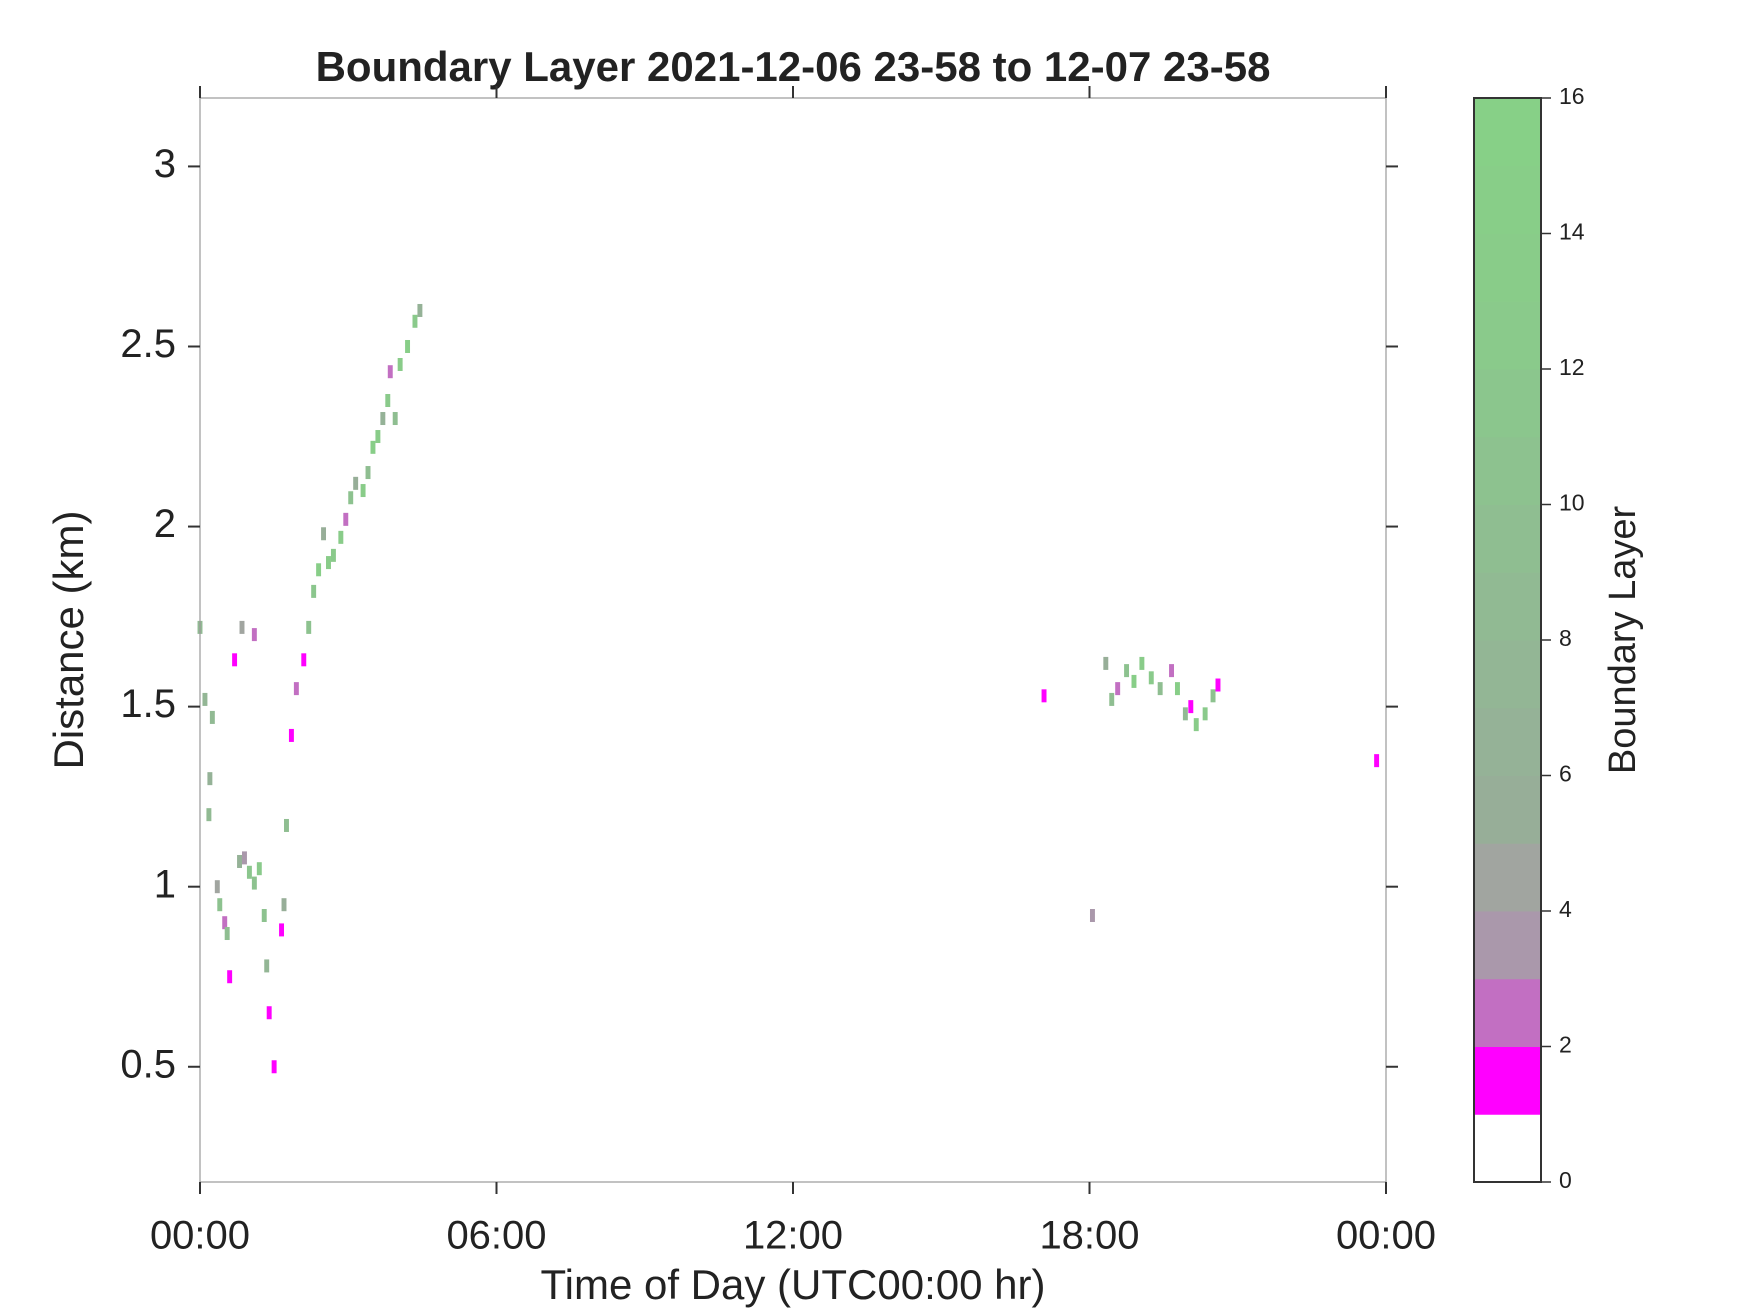 The height and width of the screenshot is (1313, 1750). Describe the element at coordinates (165, 524) in the screenshot. I see `y-tick-label: 2` at that location.